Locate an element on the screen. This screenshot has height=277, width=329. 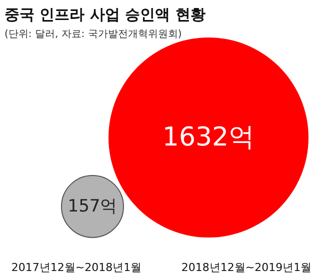
data-label: 157억 is located at coordinates (93, 206).